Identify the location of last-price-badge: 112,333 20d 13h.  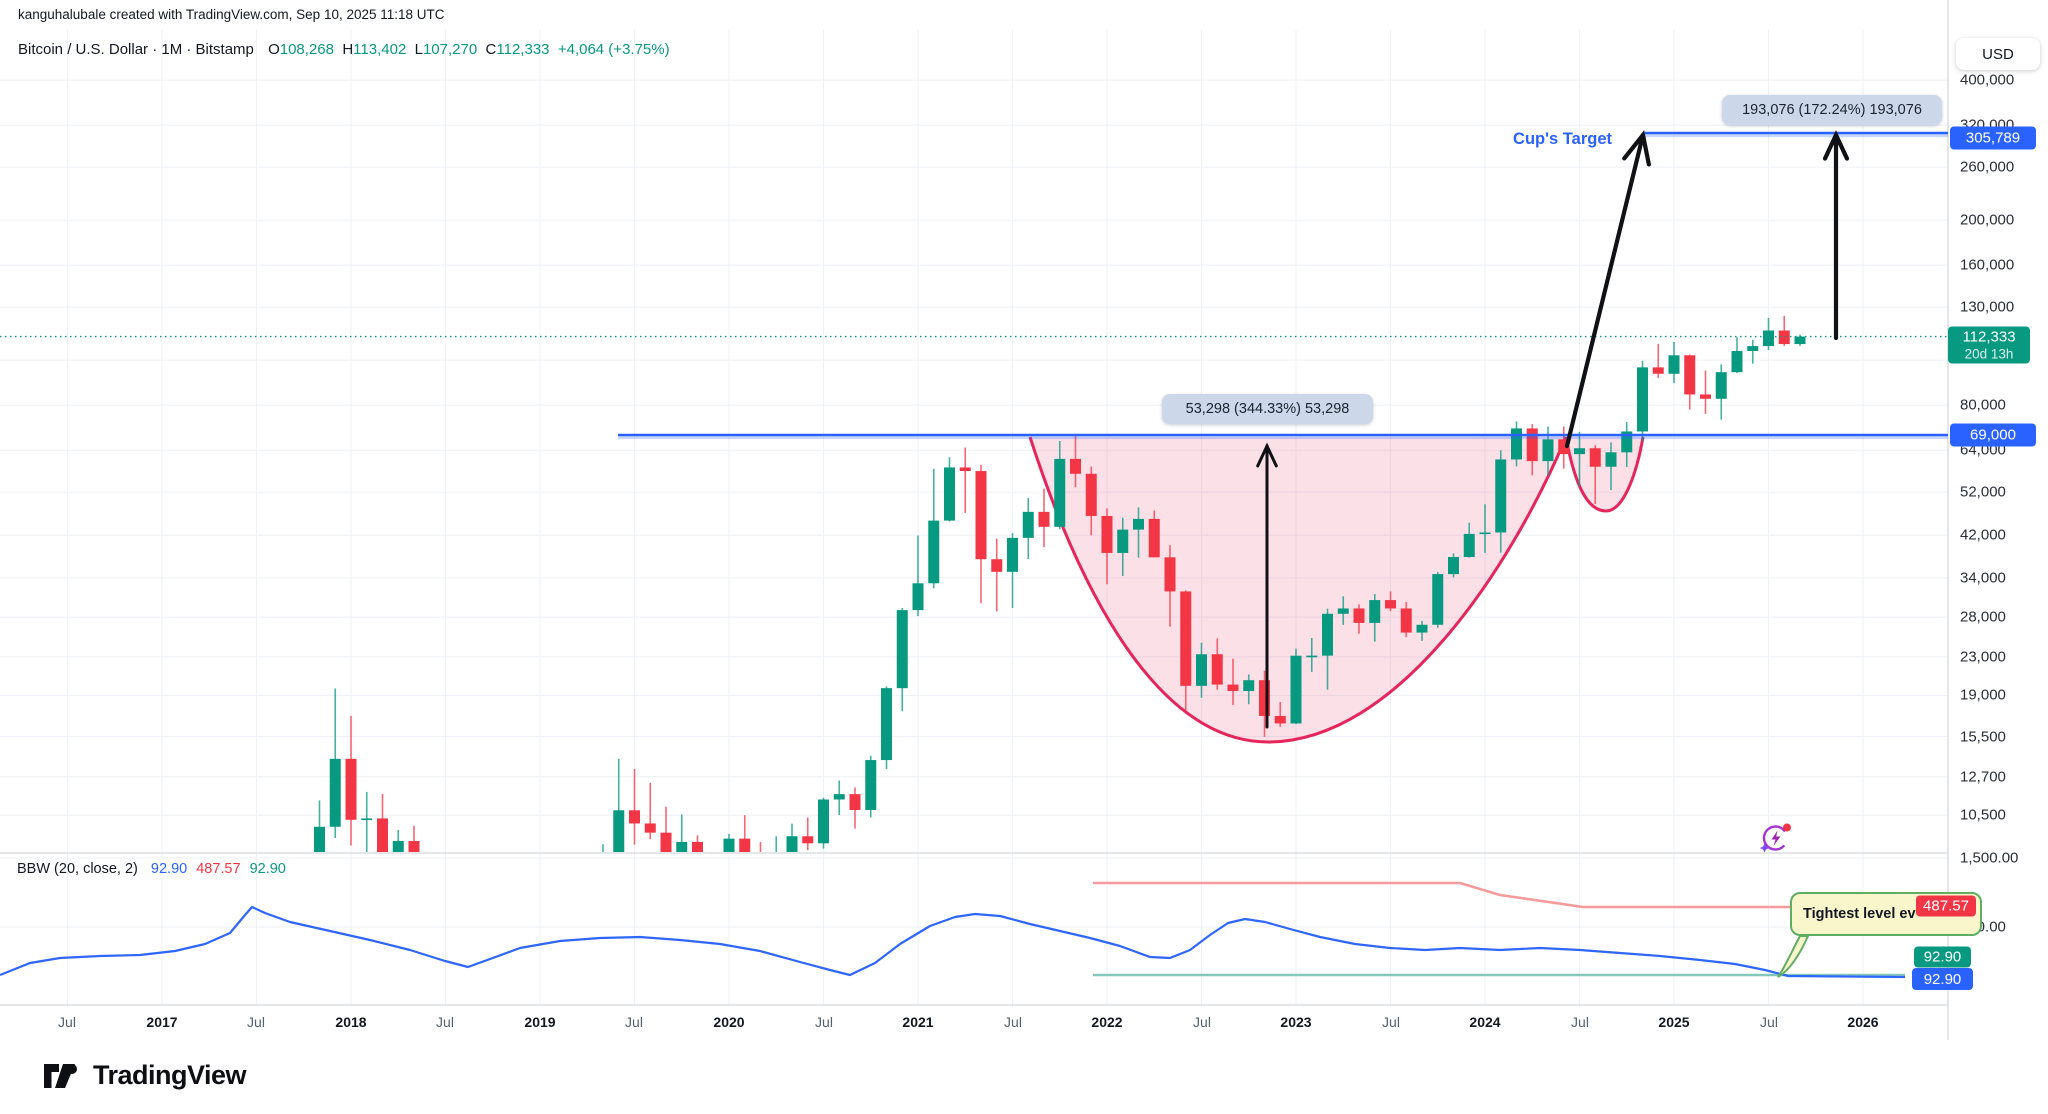
(1989, 345).